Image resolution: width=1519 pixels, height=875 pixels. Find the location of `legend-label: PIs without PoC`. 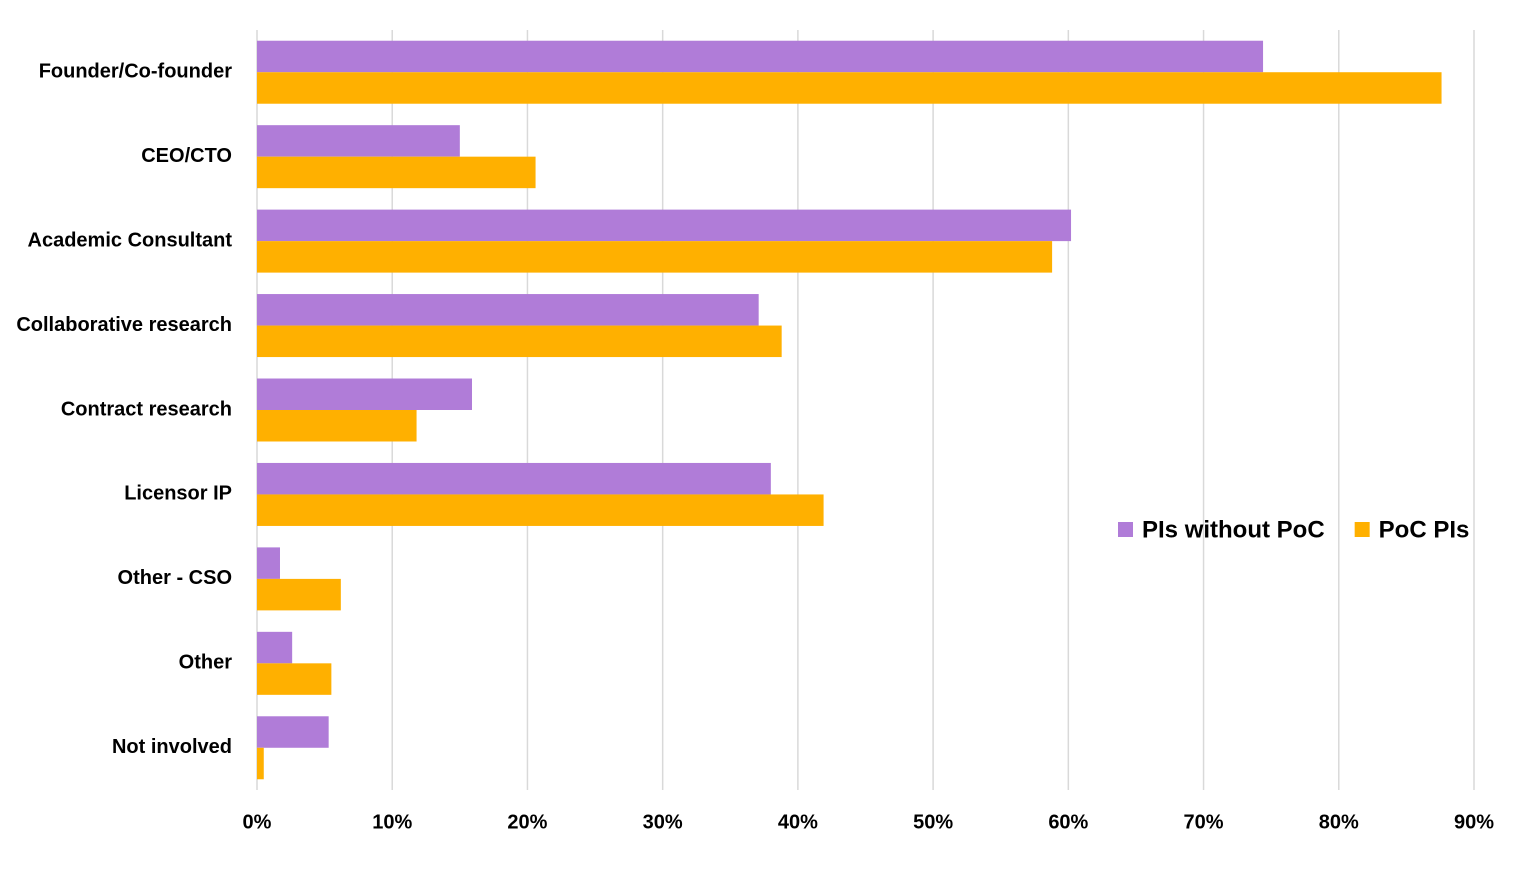

legend-label: PIs without PoC is located at coordinates (1233, 529).